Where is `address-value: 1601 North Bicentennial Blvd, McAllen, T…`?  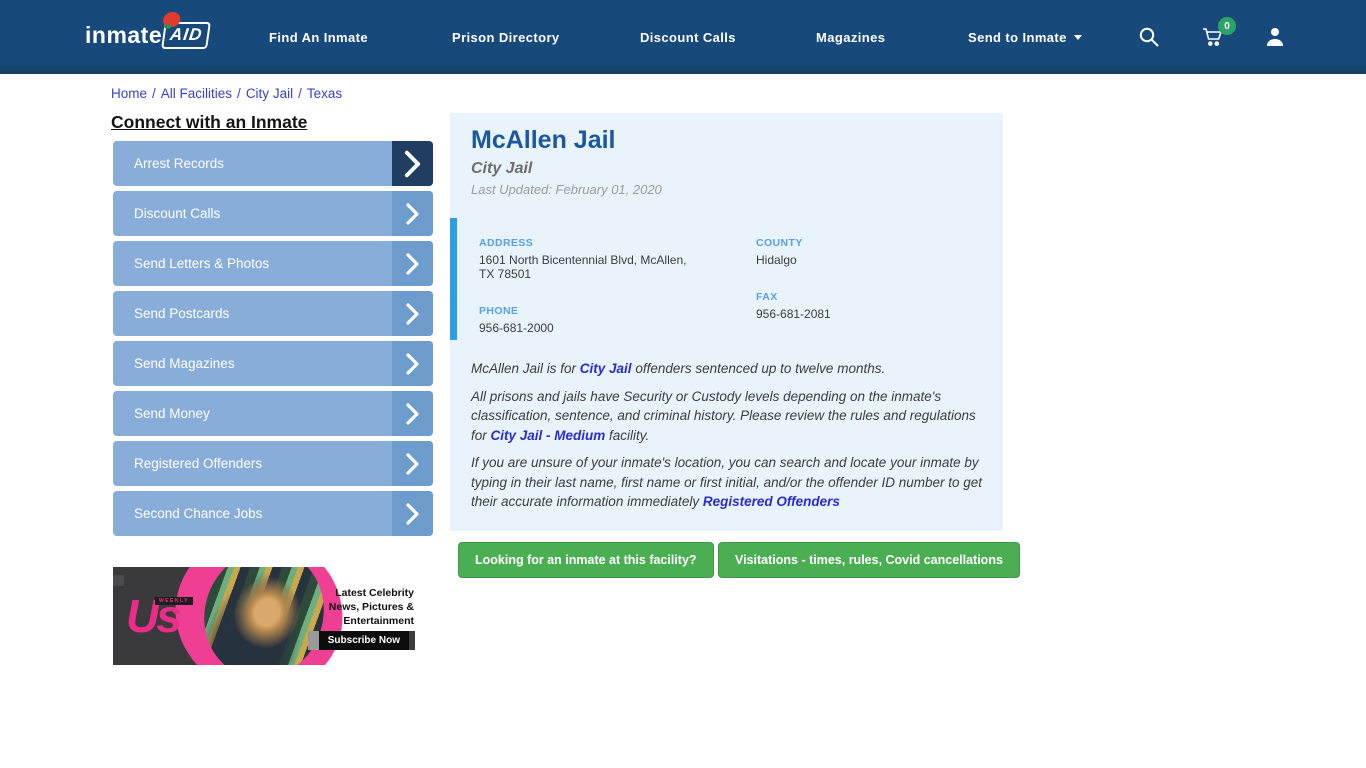
address-value: 1601 North Bicentennial Blvd, McAllen, T… is located at coordinates (583, 267).